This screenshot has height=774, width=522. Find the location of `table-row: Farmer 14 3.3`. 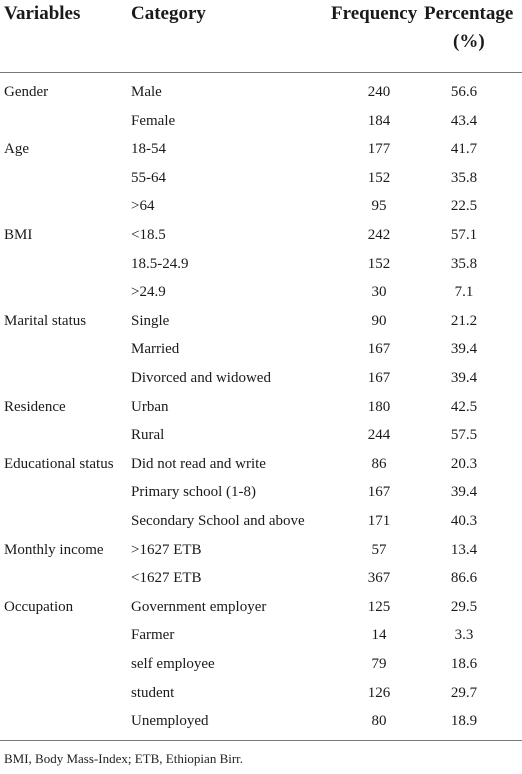

table-row: Farmer 14 3.3 is located at coordinates (261, 635).